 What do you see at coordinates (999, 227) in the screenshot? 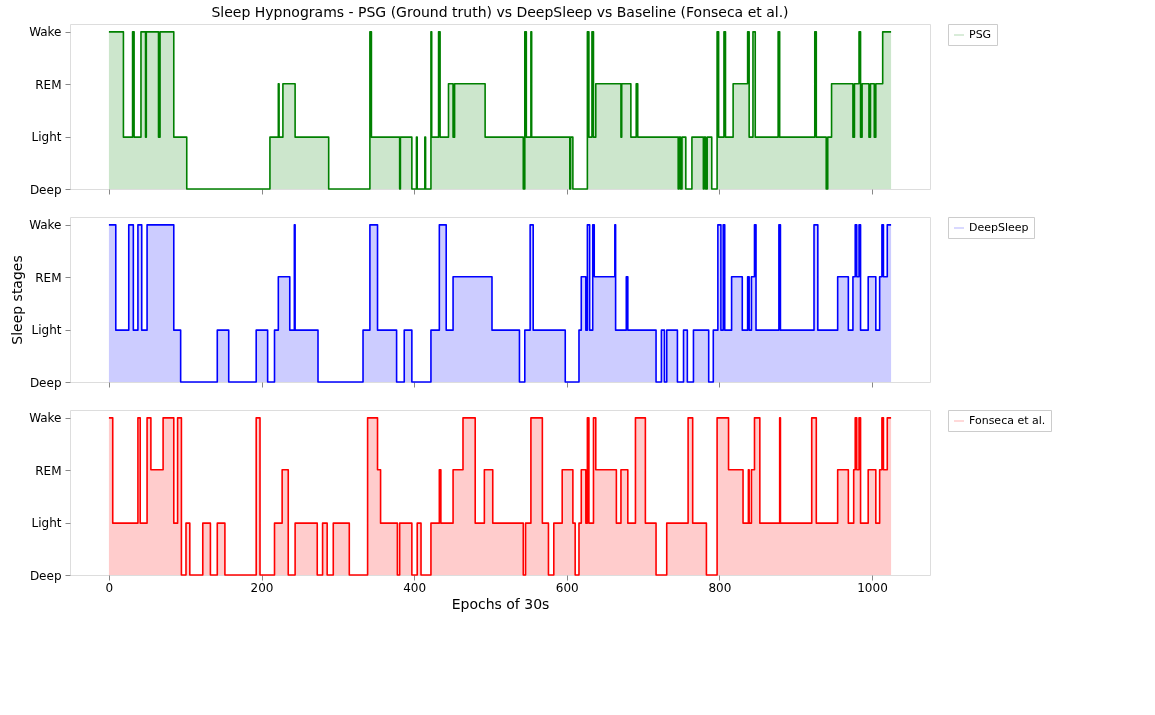
I see `legend-label: DeepSleep` at bounding box center [999, 227].